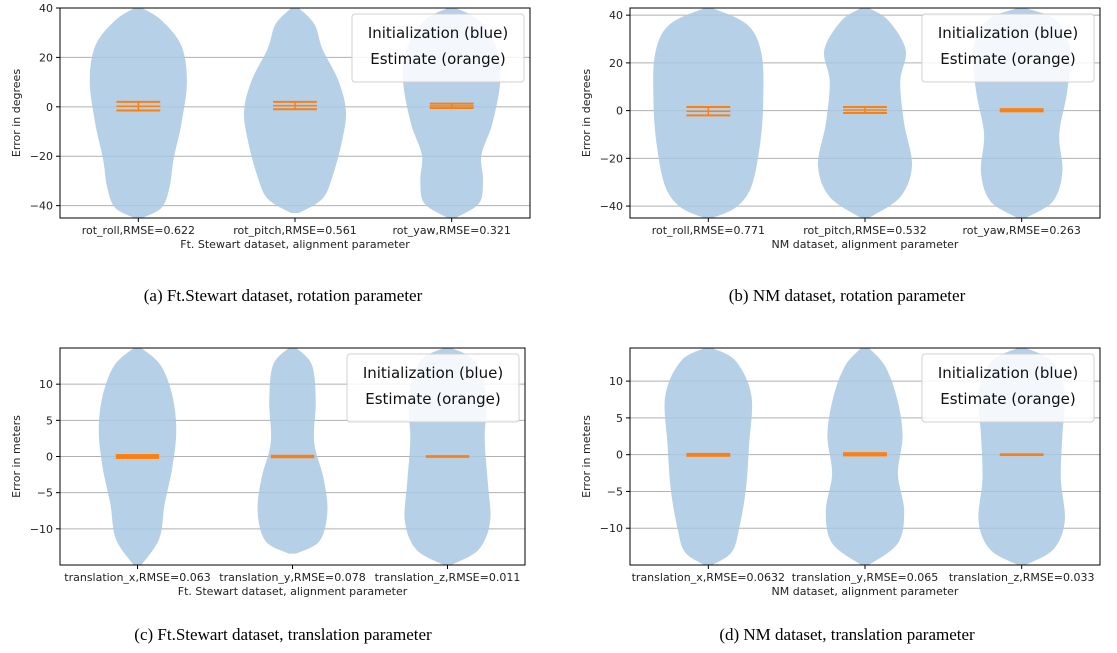  I want to click on ytick-label-1-0: −40, so click(611, 206).